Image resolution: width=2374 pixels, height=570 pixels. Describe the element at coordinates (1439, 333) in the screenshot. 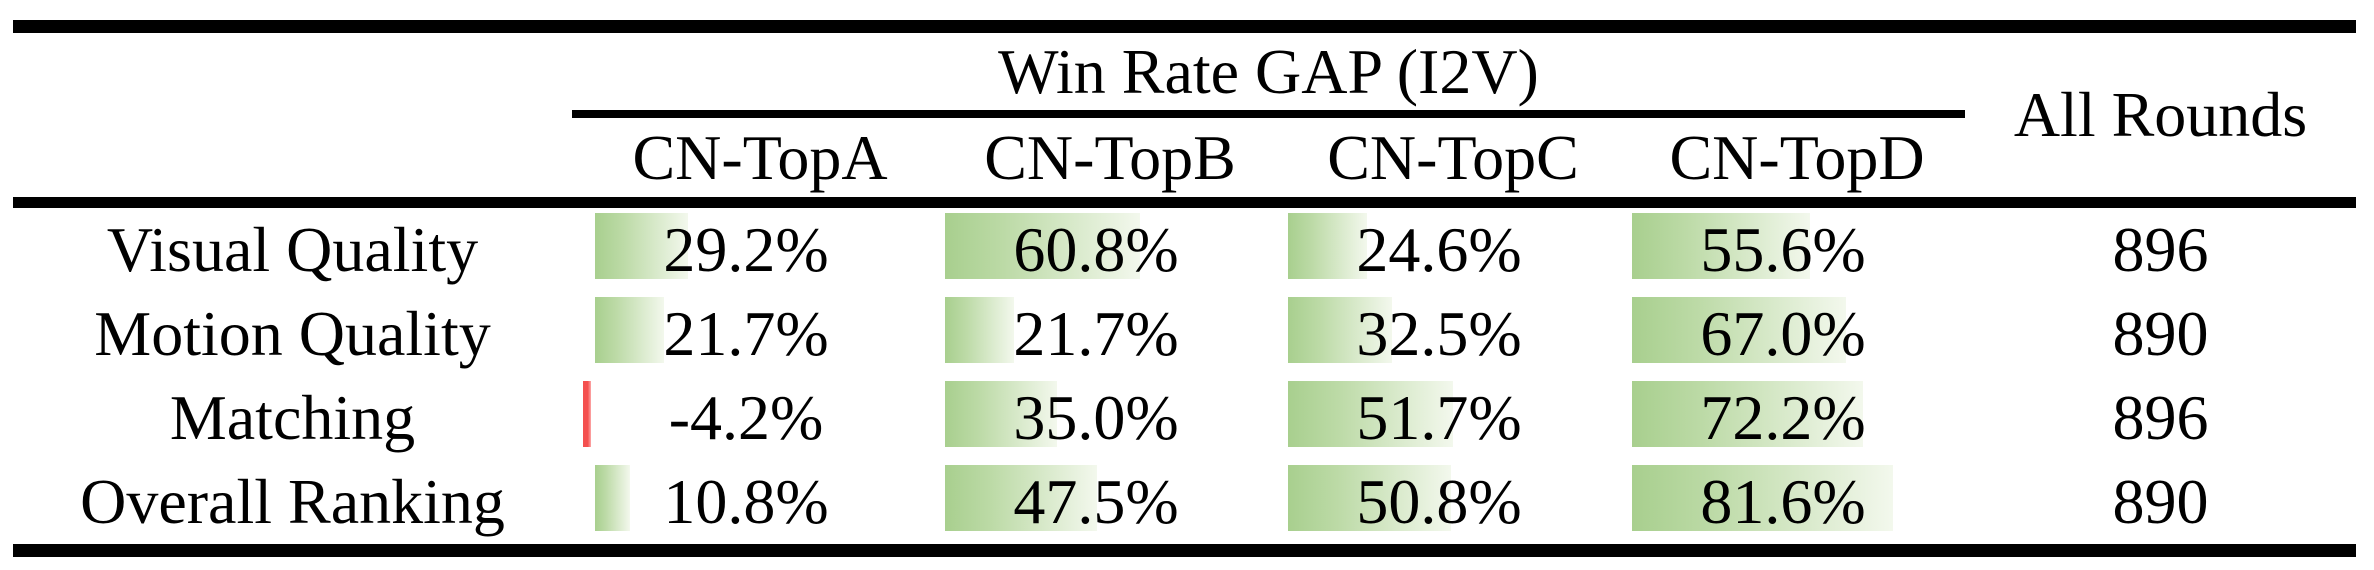

I see `value-text: 32.5%` at that location.